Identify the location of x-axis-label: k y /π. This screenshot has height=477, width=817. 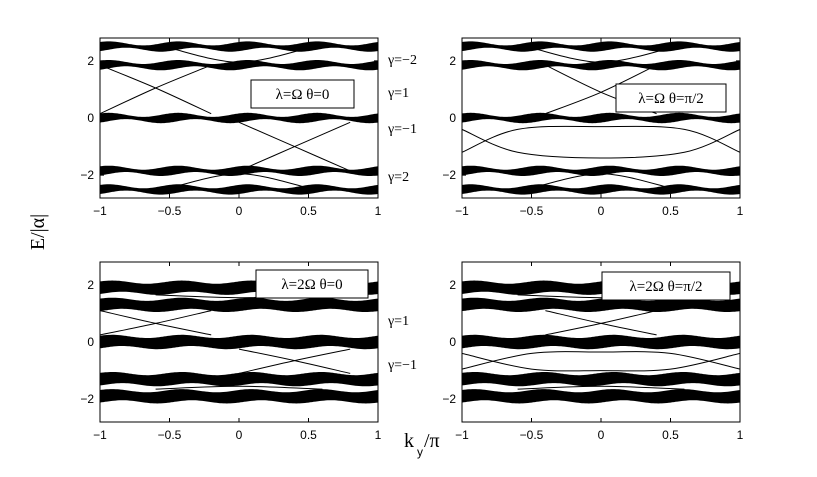
(422, 444).